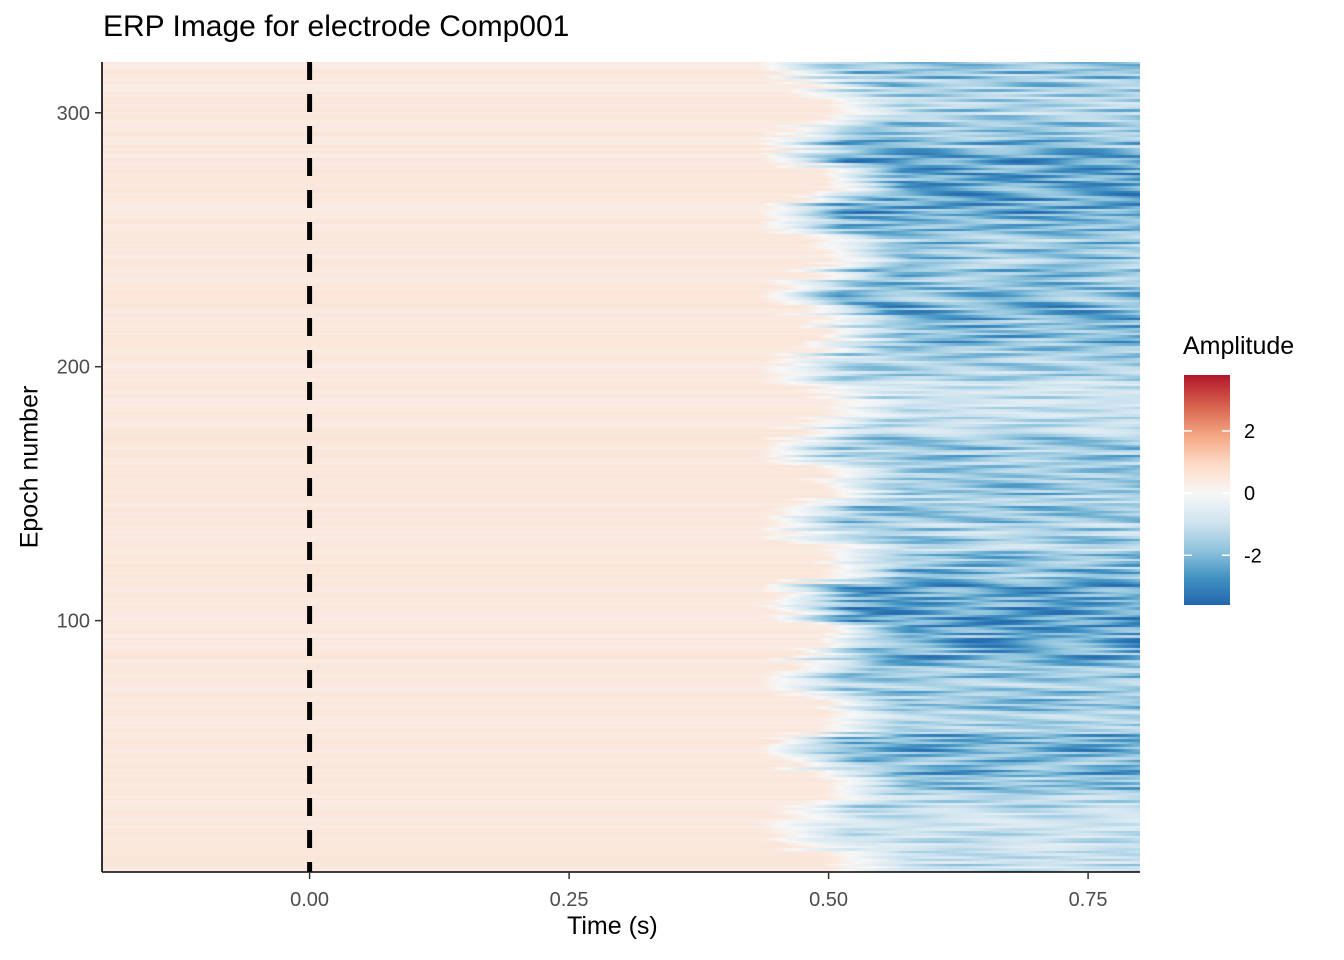 The width and height of the screenshot is (1344, 960). Describe the element at coordinates (699, 891) in the screenshot. I see `x-axis-ticks: 0.00 0.25 0.50 0.75` at that location.